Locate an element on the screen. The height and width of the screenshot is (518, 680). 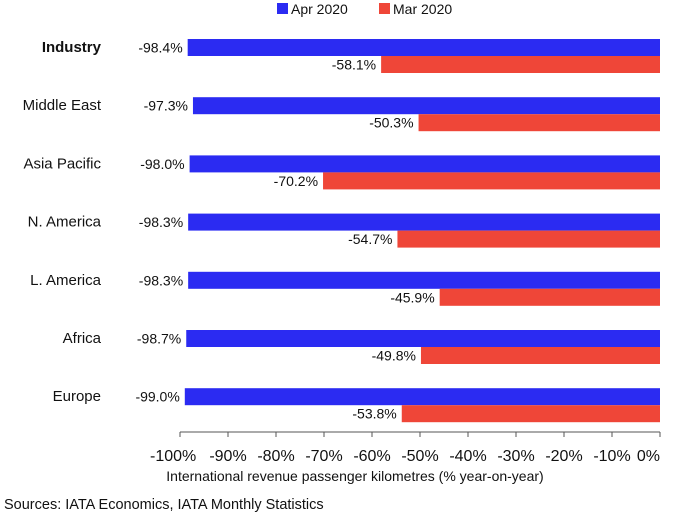
data-label-apr-2020-europe: -99.0% is located at coordinates (157, 397).